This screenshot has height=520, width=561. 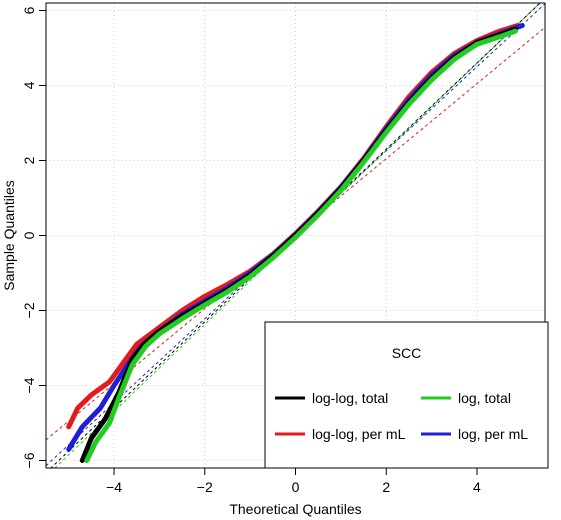 I want to click on legend-label: log-log, per mL, so click(x=359, y=434).